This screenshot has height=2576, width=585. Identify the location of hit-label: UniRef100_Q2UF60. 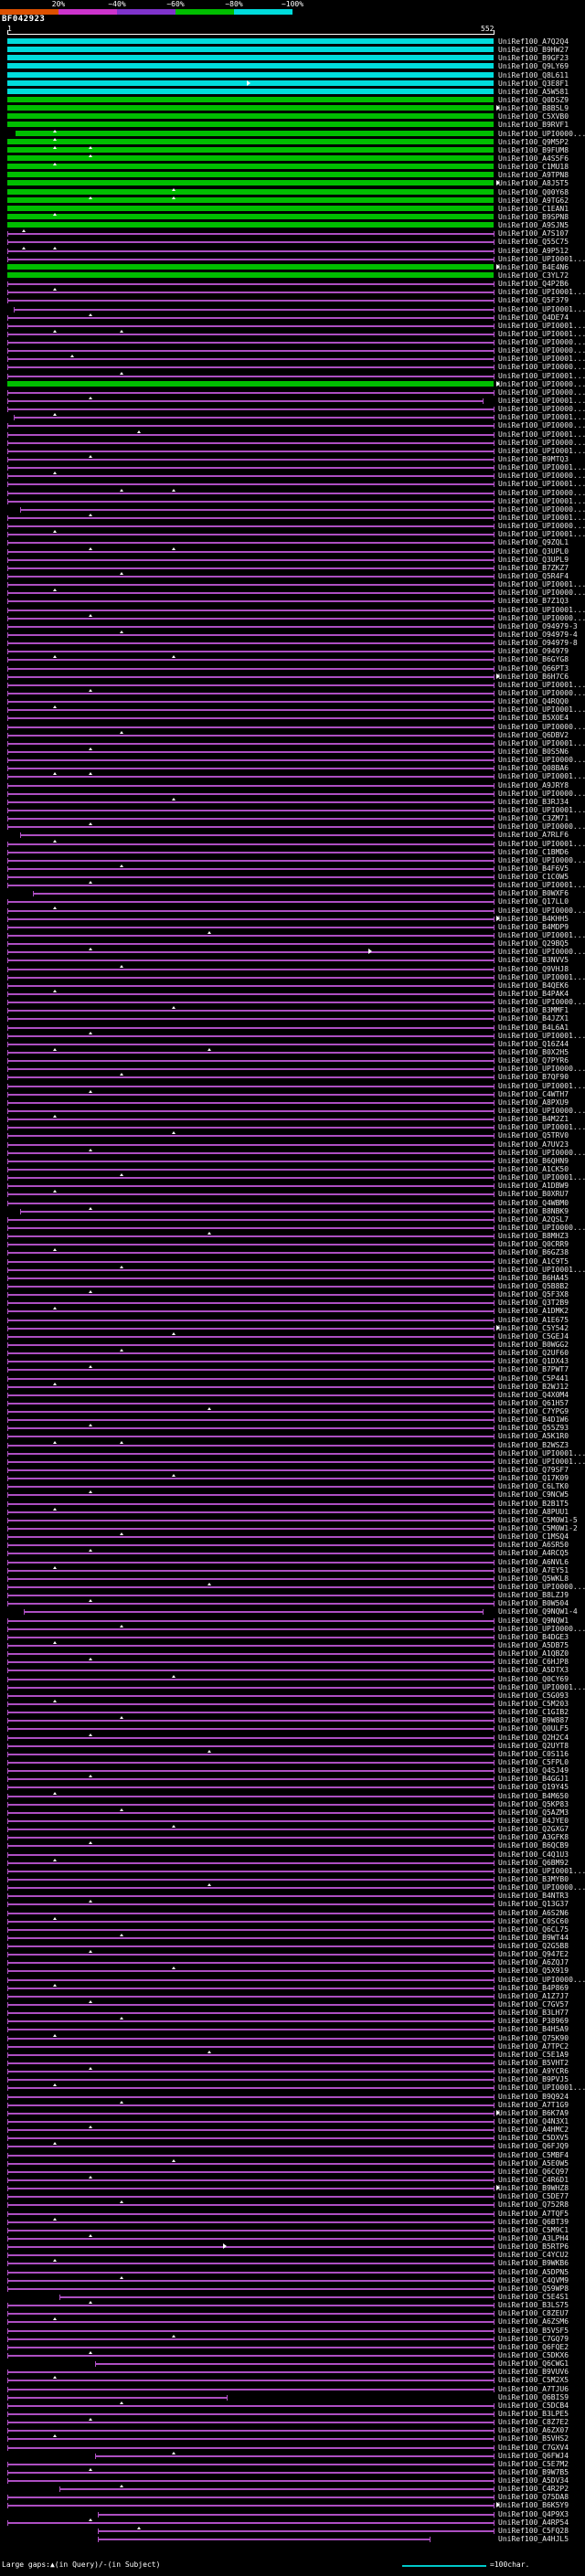
(534, 1353).